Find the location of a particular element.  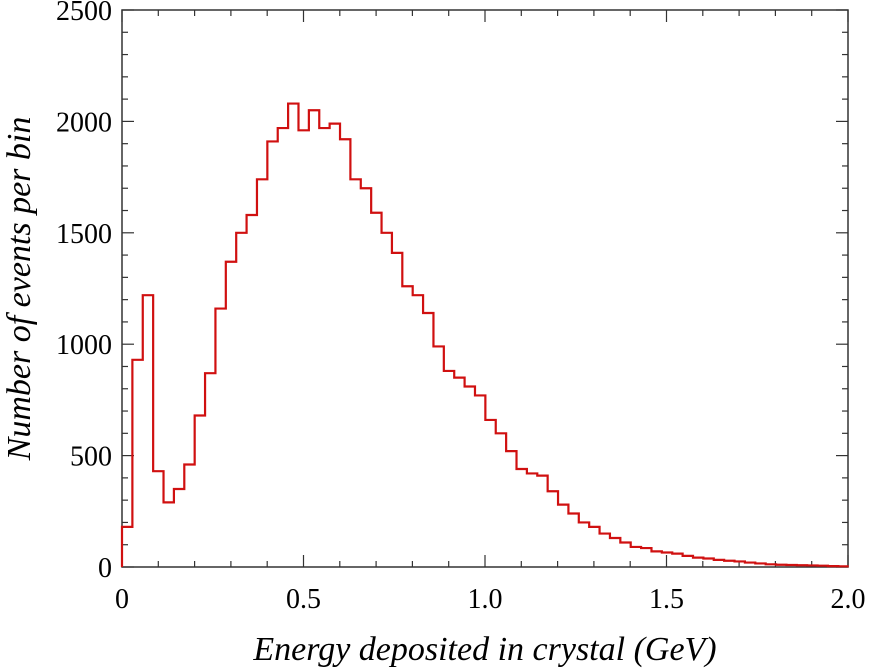

x-tick-label: 1.0 is located at coordinates (485, 599).